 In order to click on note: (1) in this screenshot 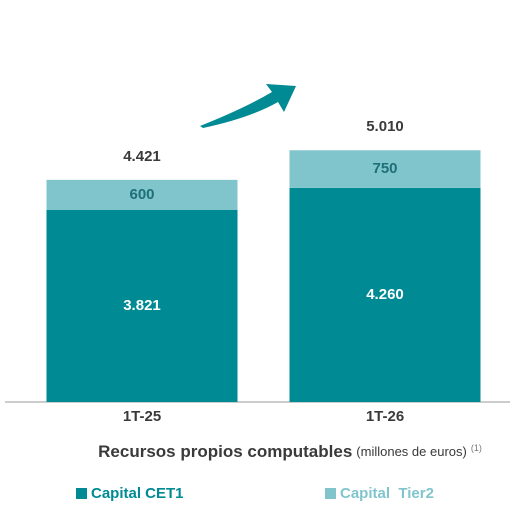, I will do `click(476, 448)`.